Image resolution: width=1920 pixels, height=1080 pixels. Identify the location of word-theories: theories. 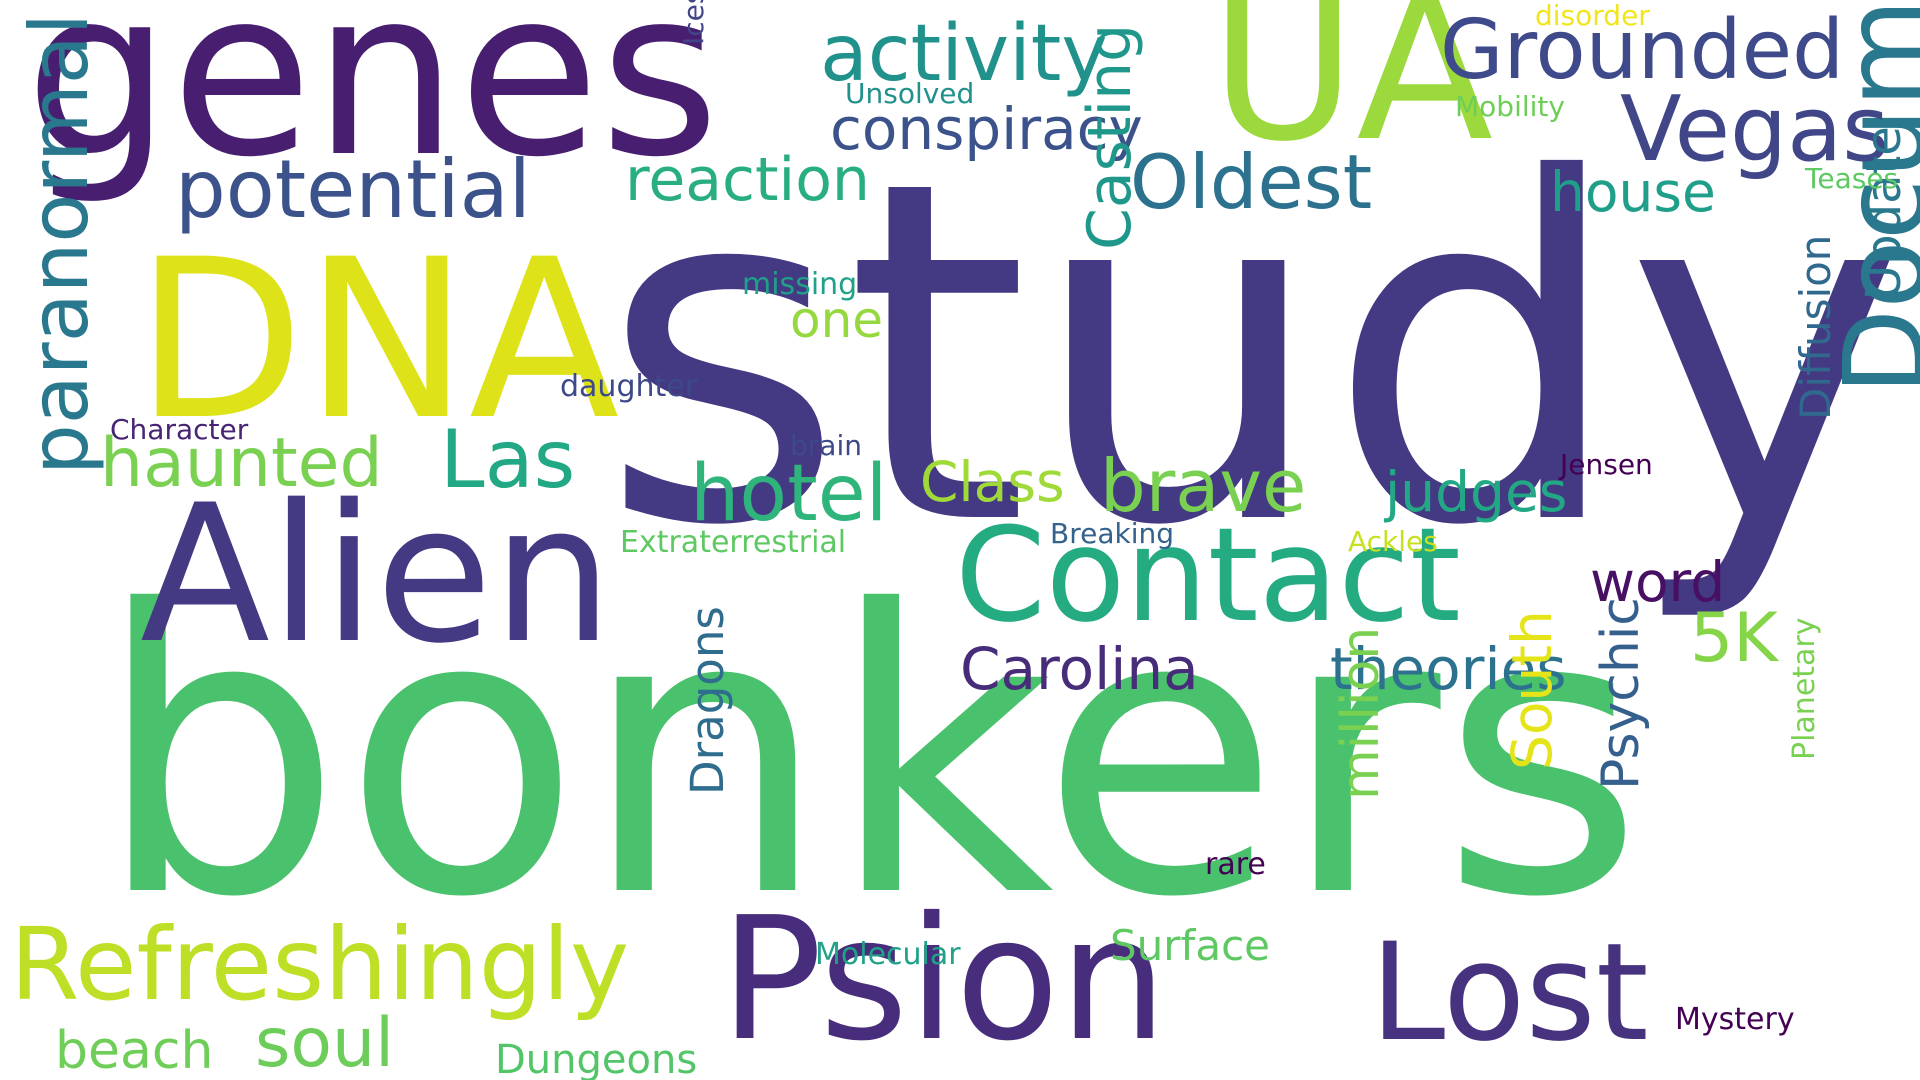
(1448, 669).